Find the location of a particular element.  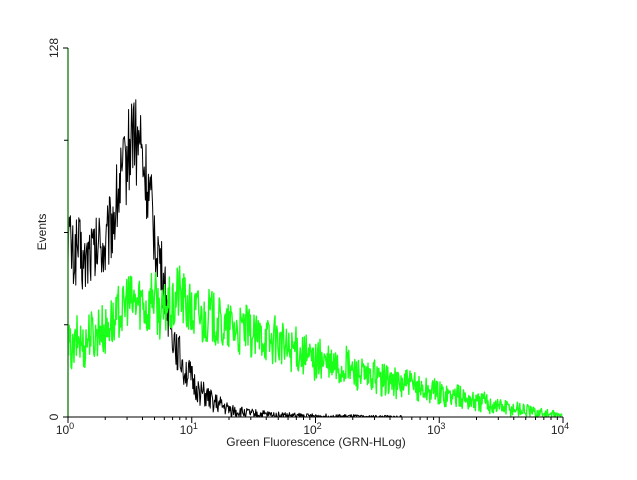

y-tick-label: 0 is located at coordinates (54, 416).